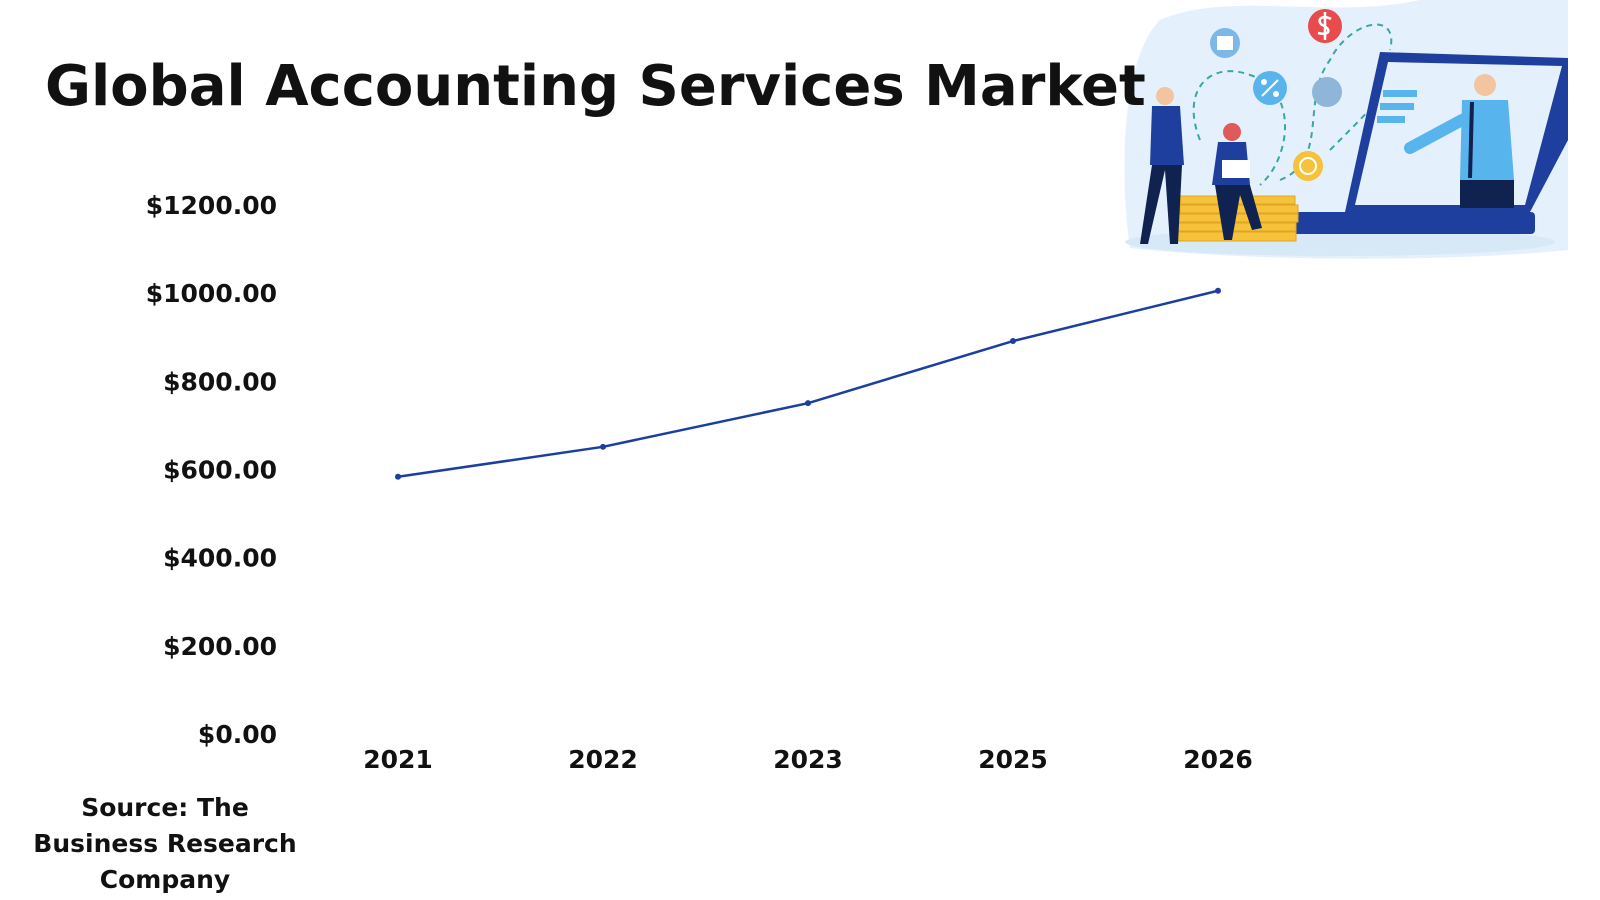 This screenshot has width=1600, height=900. What do you see at coordinates (220, 381) in the screenshot?
I see `y-tick-label: $800.00` at bounding box center [220, 381].